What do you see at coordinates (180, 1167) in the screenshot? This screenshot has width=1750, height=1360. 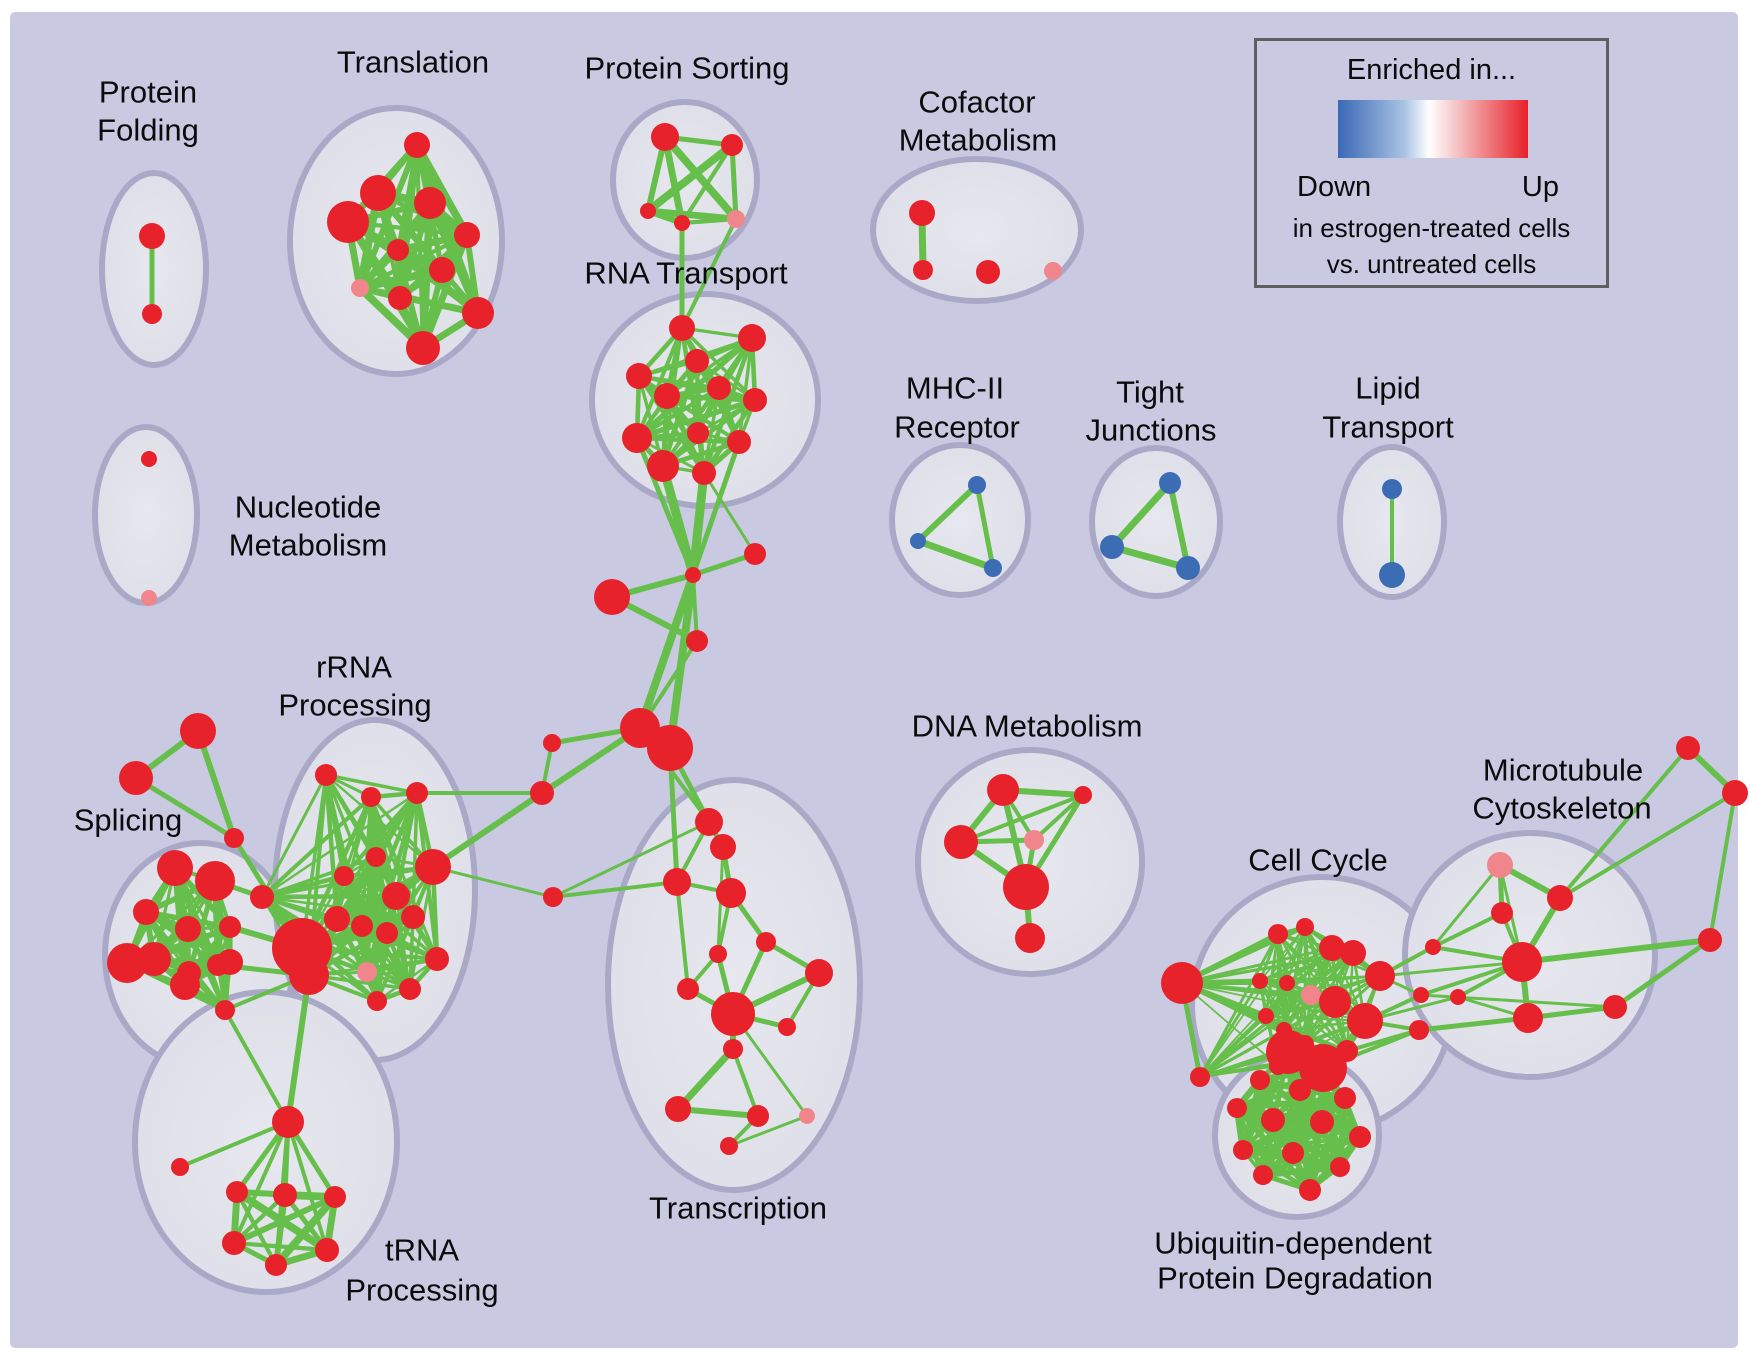 I see `network-node-tn7` at bounding box center [180, 1167].